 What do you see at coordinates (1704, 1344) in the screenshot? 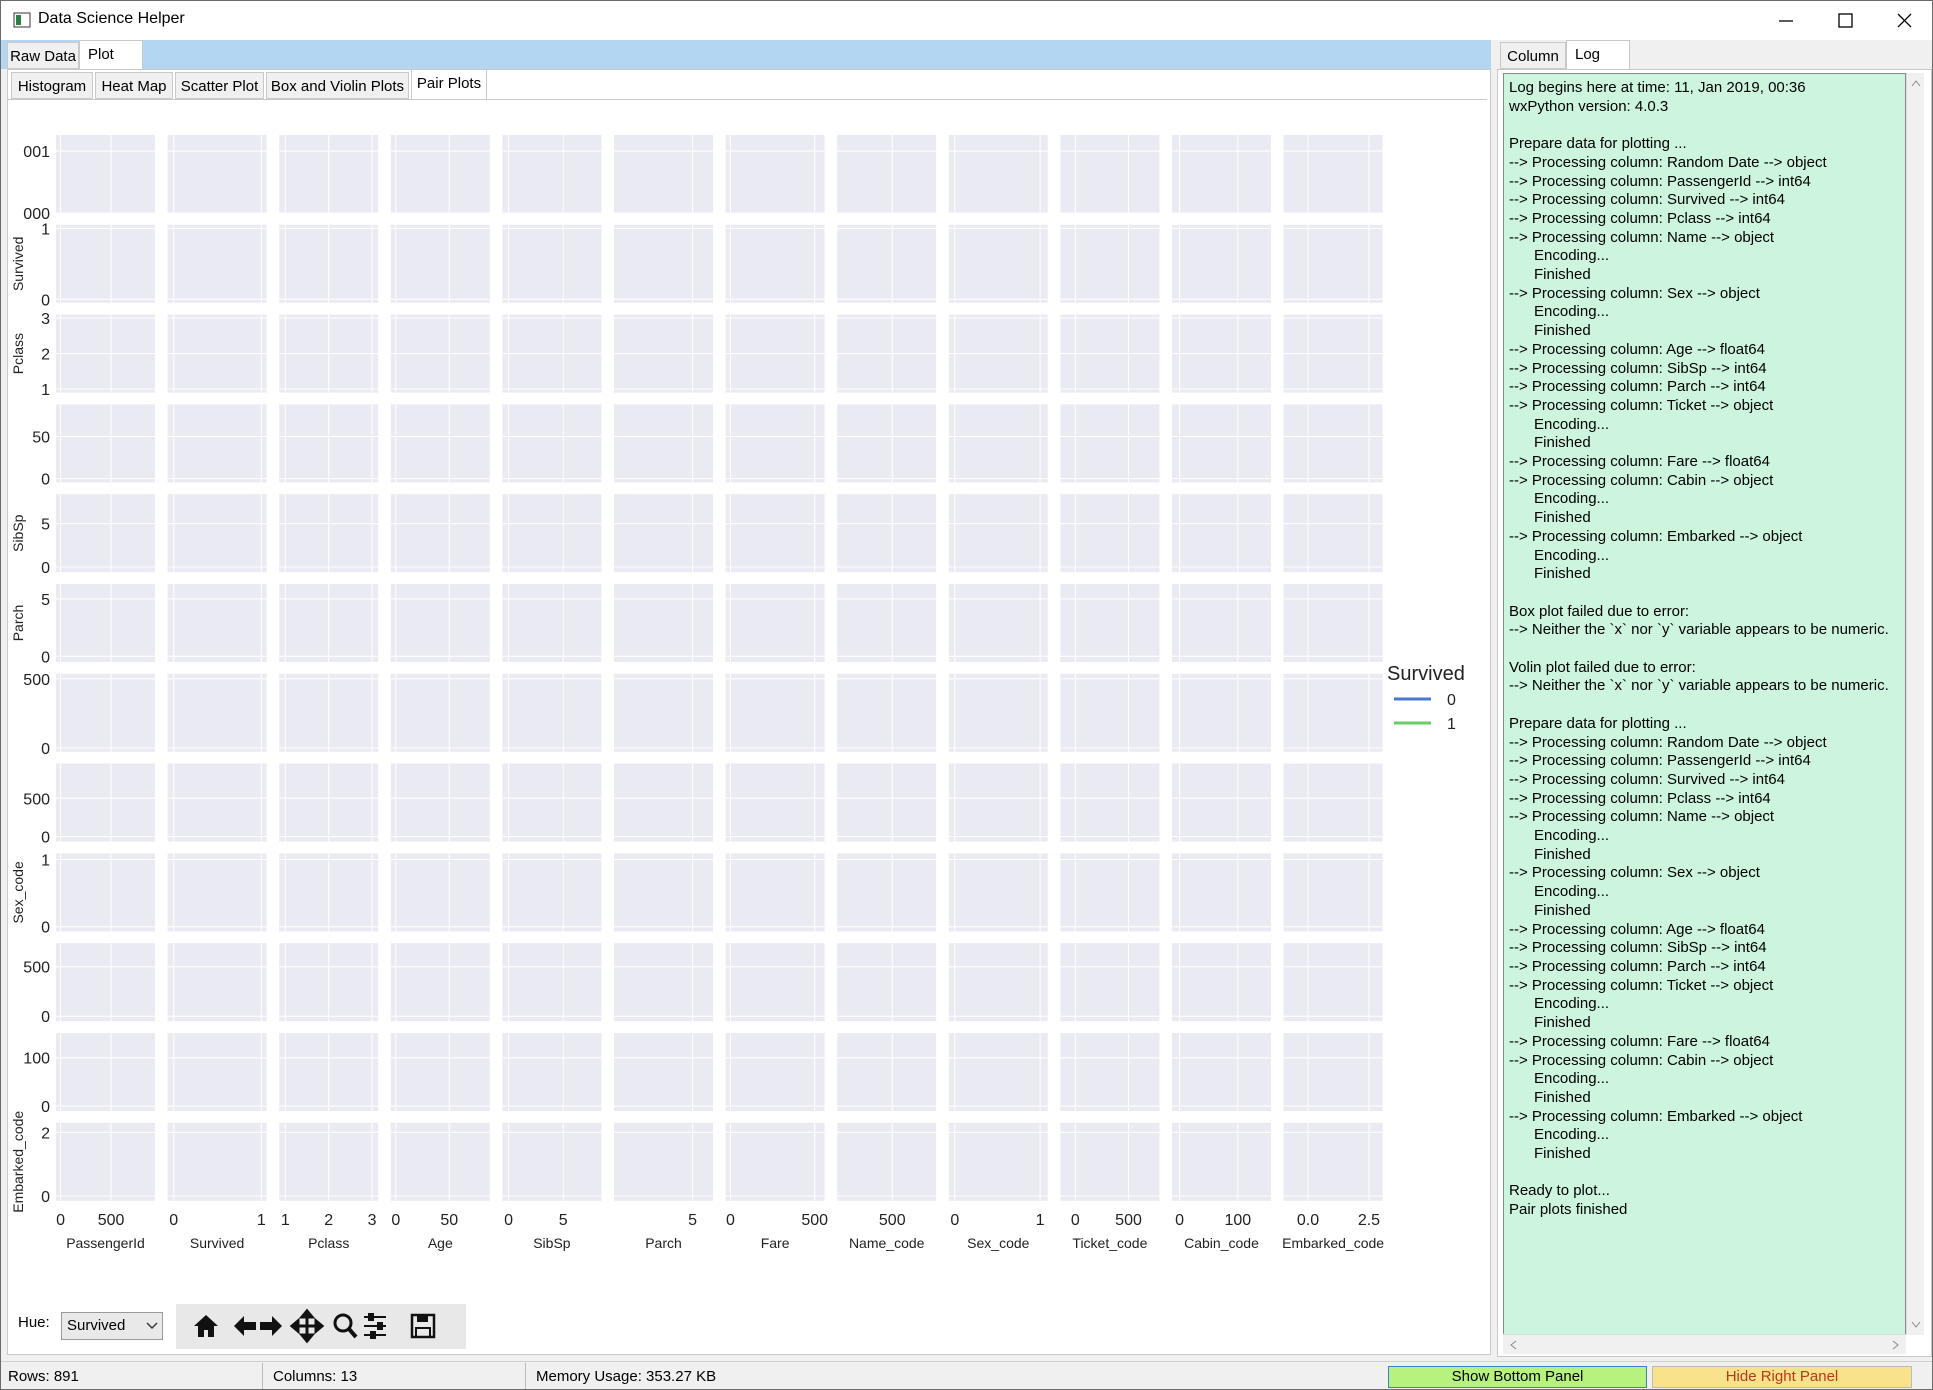
I see `horizontal-scrollbar` at bounding box center [1704, 1344].